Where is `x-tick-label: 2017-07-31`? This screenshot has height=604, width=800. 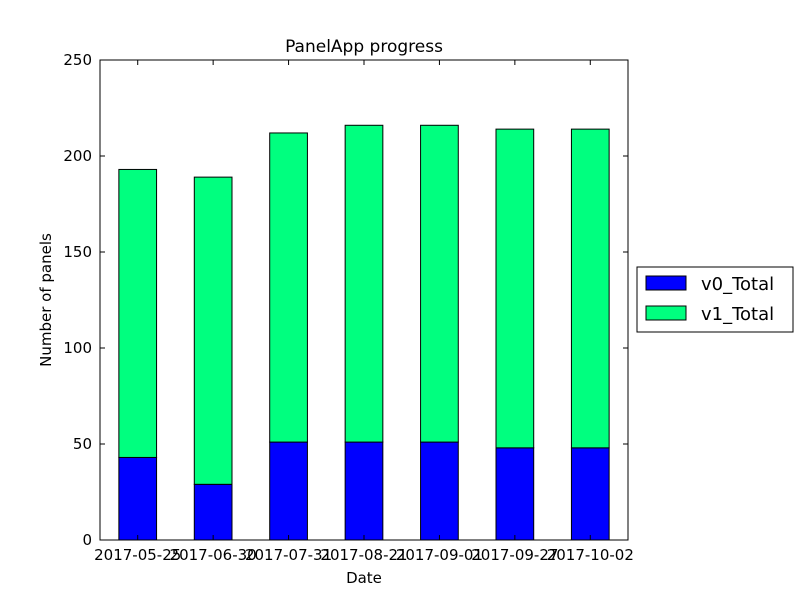 x-tick-label: 2017-07-31 is located at coordinates (288, 555).